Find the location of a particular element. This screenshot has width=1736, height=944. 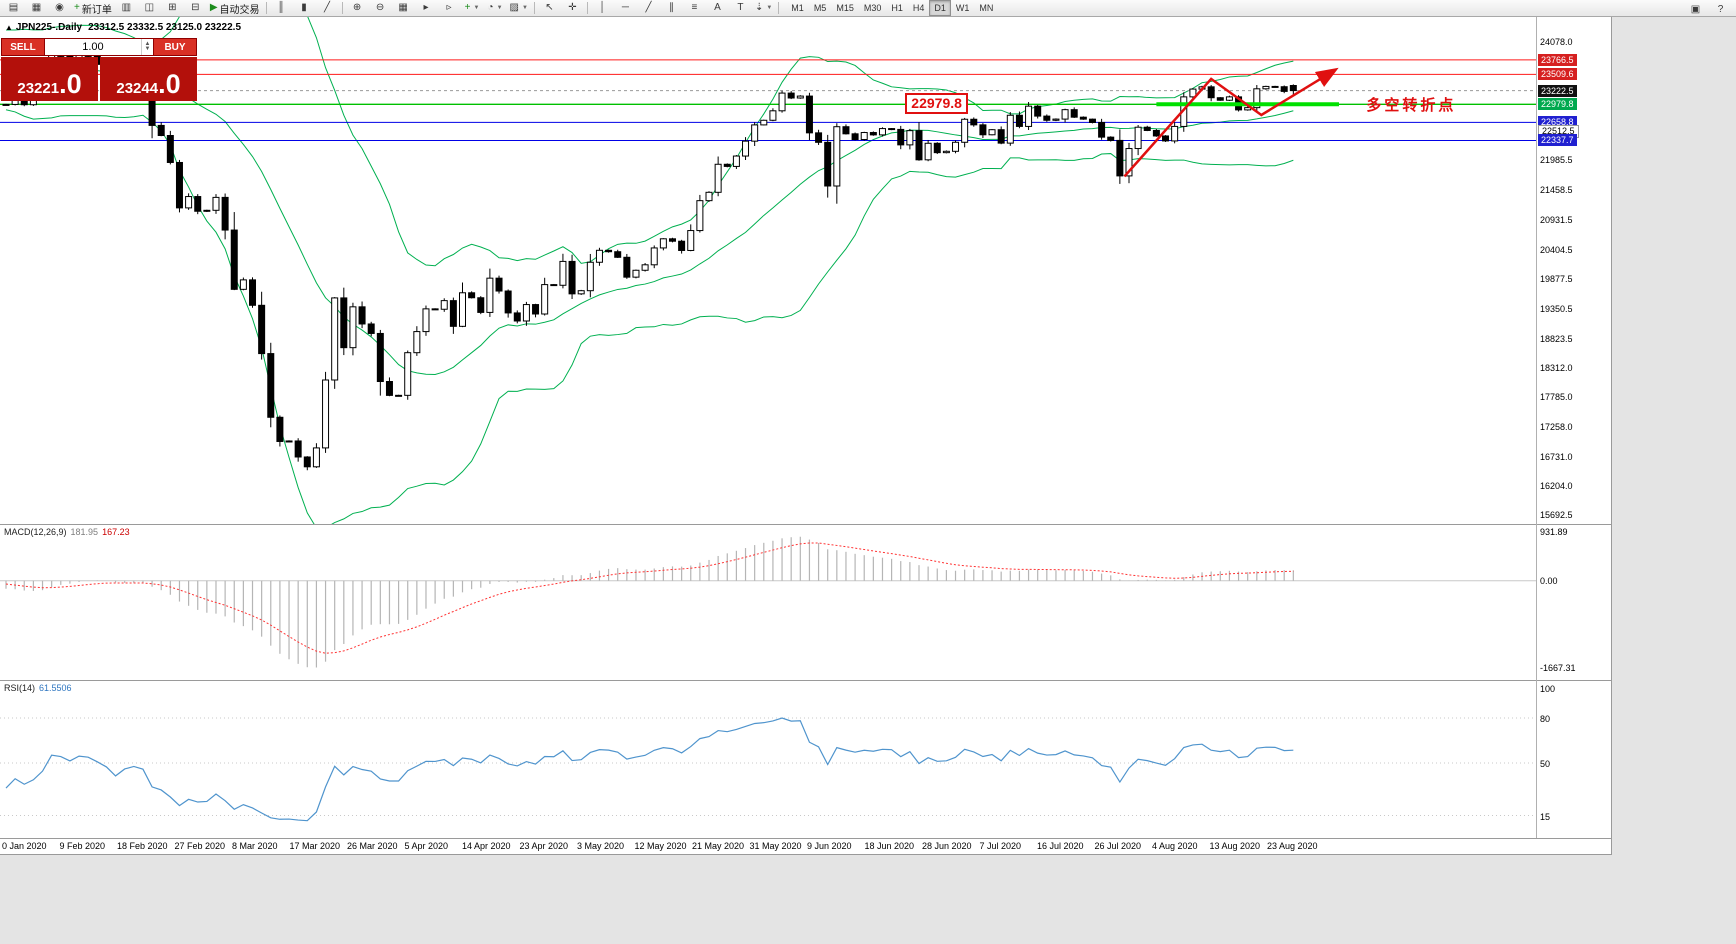

trendline-button: ╱ is located at coordinates (648, 8).